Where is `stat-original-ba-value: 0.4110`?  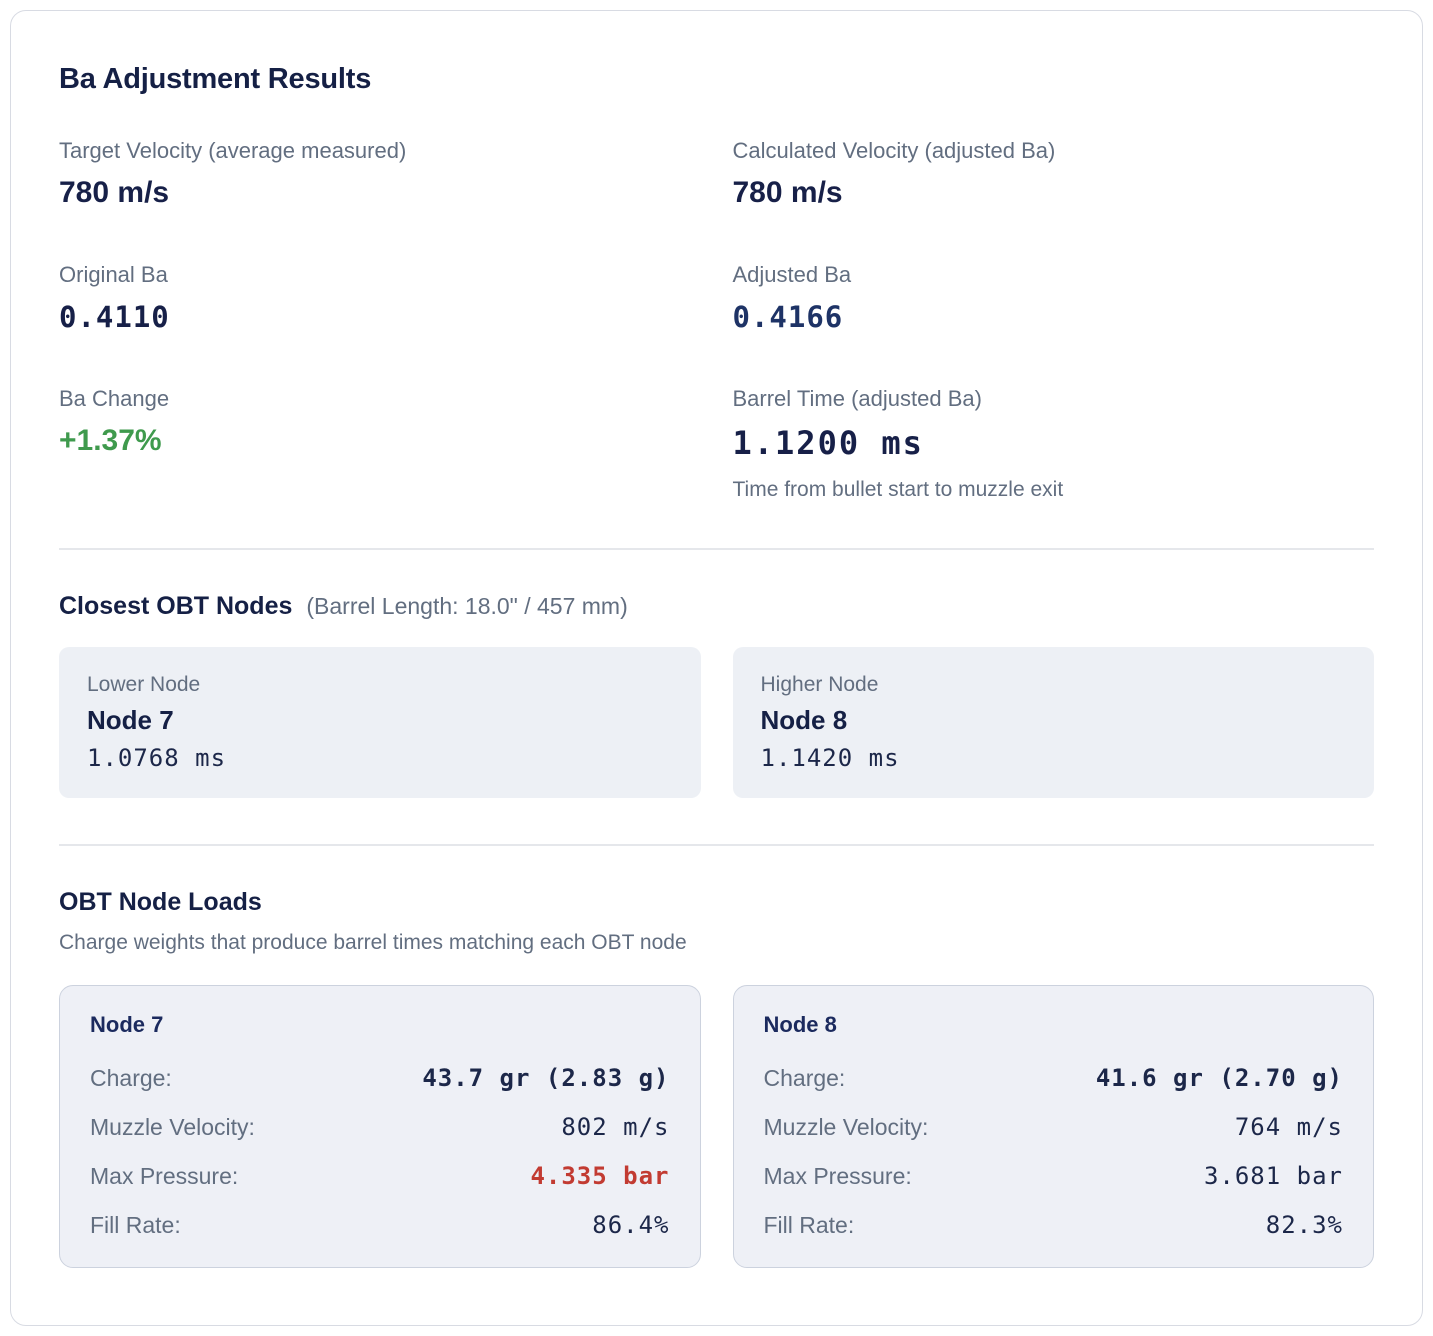 stat-original-ba-value: 0.4110 is located at coordinates (114, 317).